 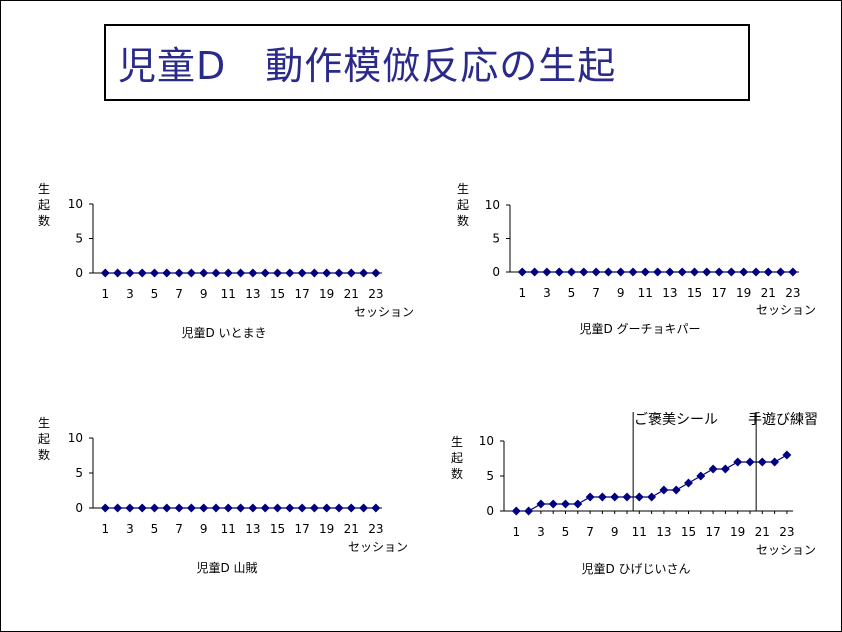 I want to click on x-tick-label: 9, so click(x=615, y=532).